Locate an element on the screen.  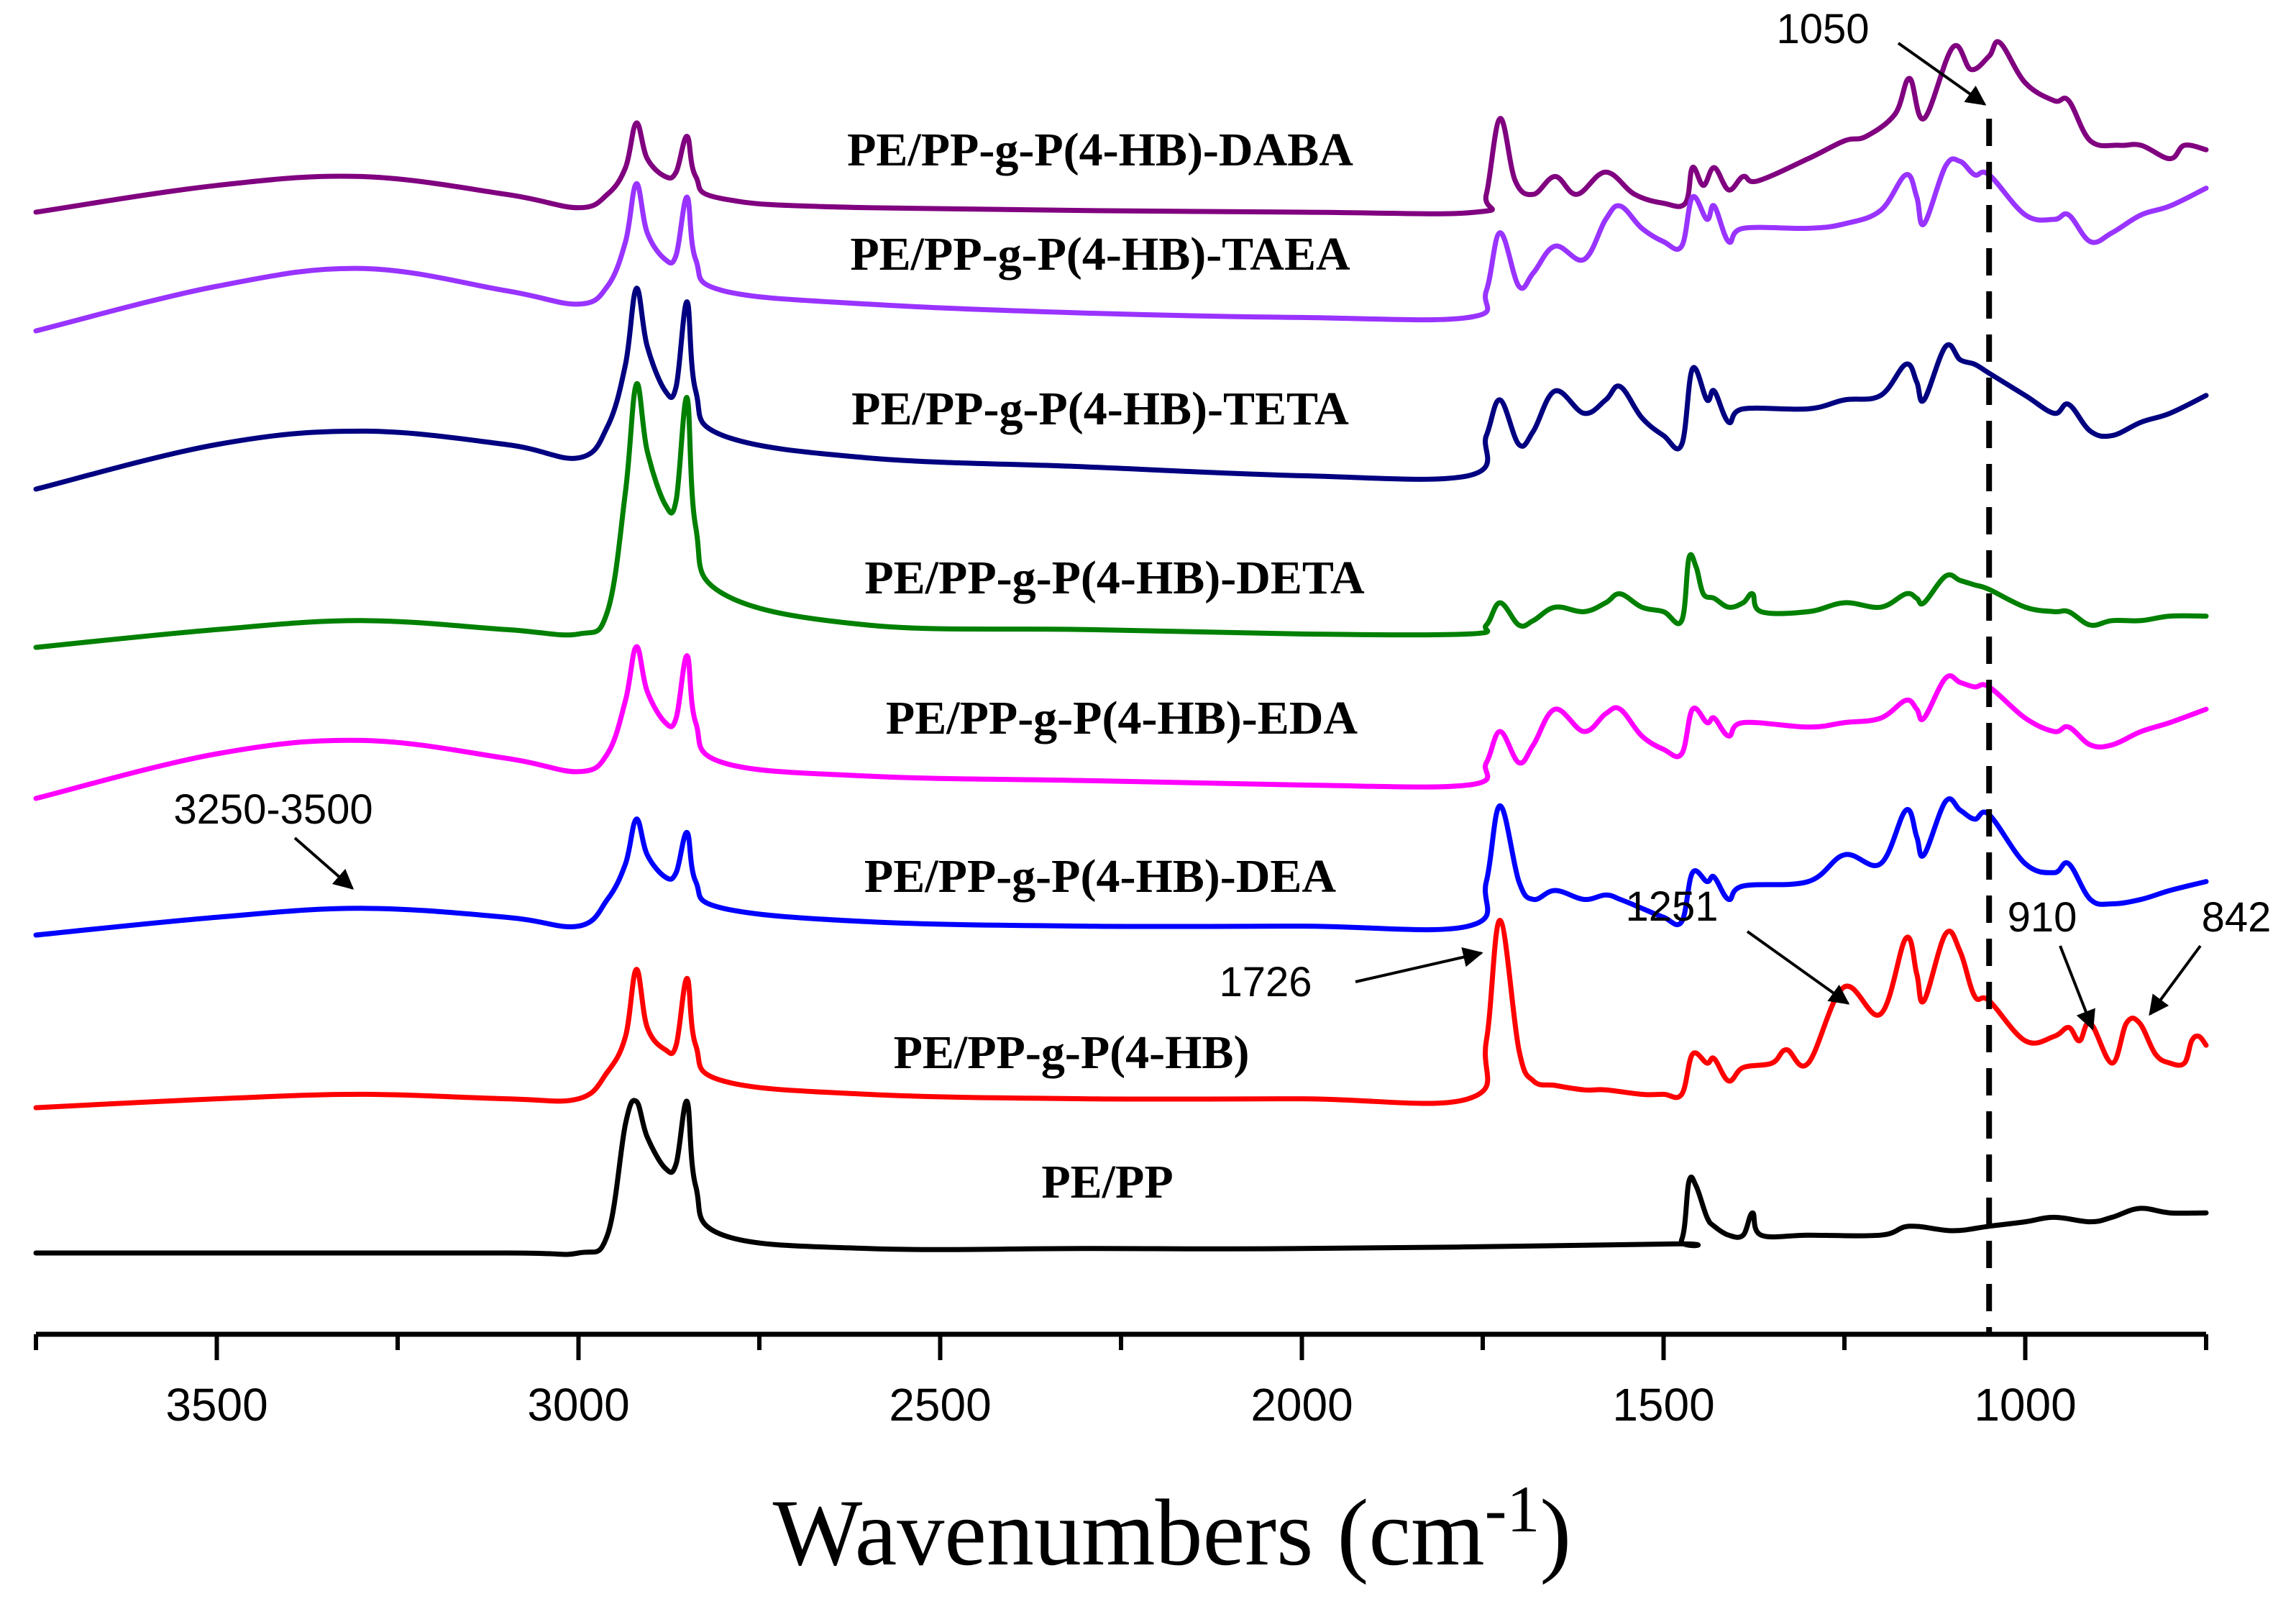
annotation-text-1251: 1251 is located at coordinates (1671, 907).